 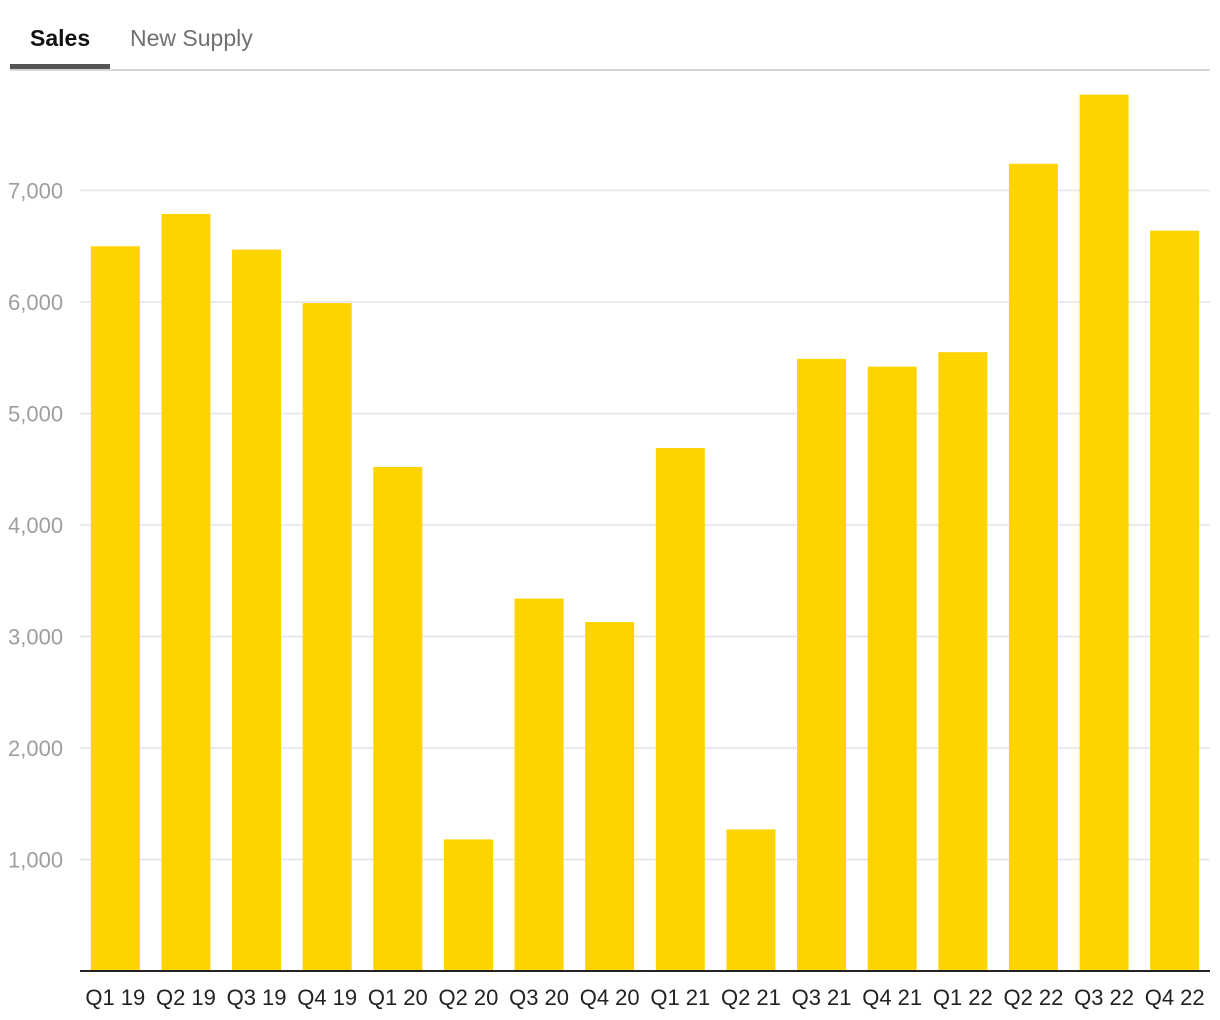 What do you see at coordinates (35, 748) in the screenshot?
I see `y-tick-label: 2,000` at bounding box center [35, 748].